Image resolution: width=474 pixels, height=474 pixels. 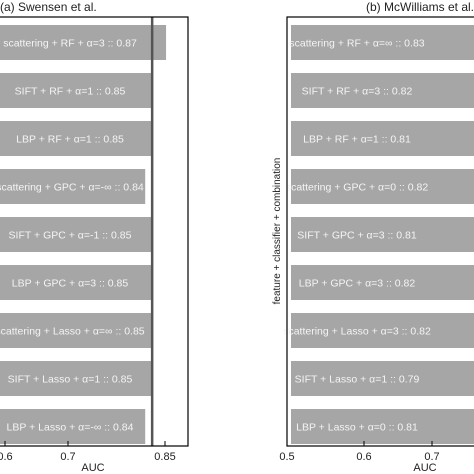 What do you see at coordinates (6, 457) in the screenshot?
I see `panel-a-x-tick-label: 0.6` at bounding box center [6, 457].